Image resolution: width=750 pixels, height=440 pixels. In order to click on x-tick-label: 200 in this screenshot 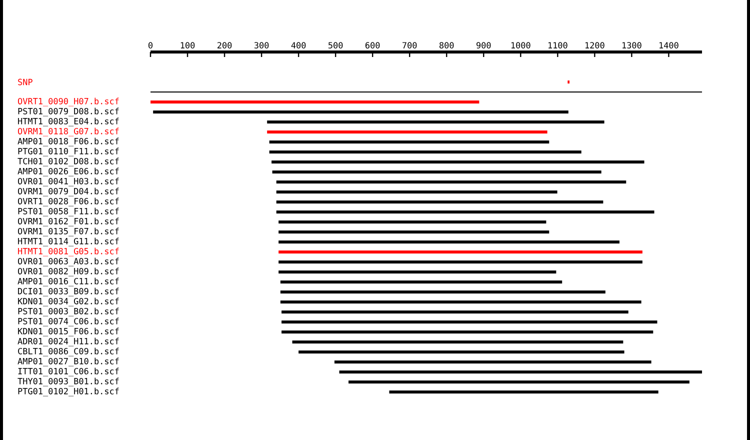, I will do `click(225, 45)`.